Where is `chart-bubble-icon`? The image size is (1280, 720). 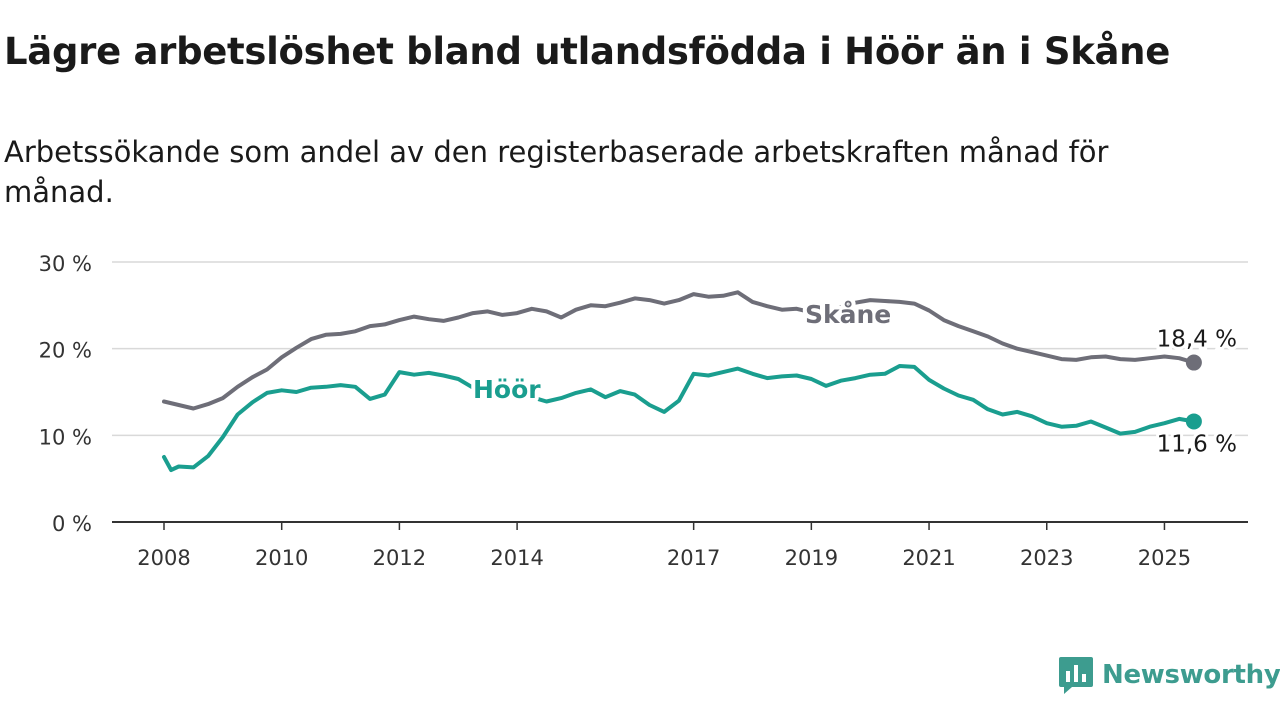 chart-bubble-icon is located at coordinates (1076, 675).